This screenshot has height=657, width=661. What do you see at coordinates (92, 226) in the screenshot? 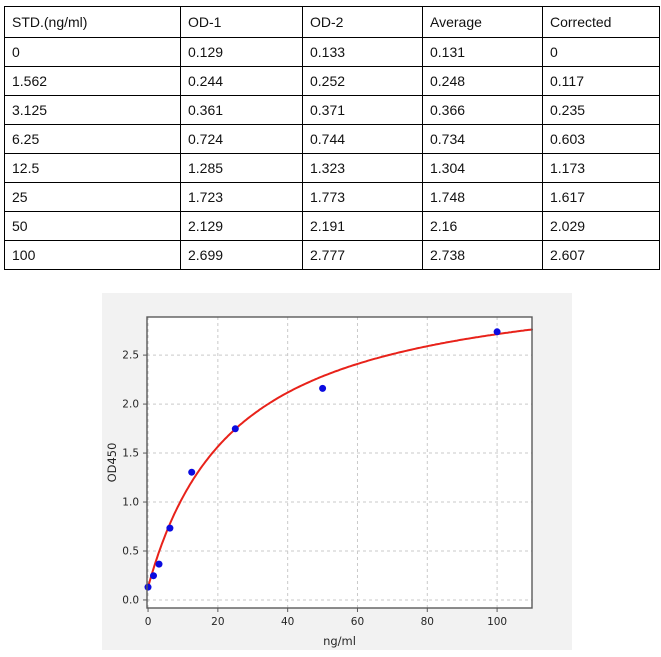
I see `table-cell: 50` at bounding box center [92, 226].